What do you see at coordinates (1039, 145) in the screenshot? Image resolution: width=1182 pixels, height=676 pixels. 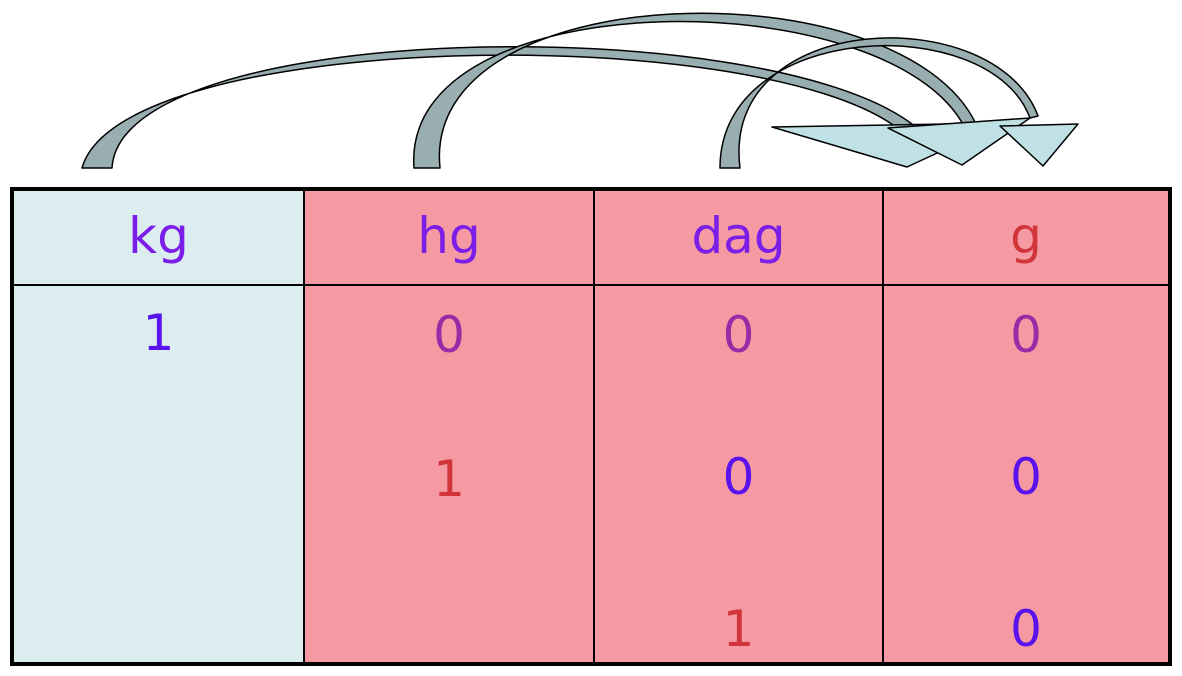 I see `arrow-dag-to-g-head` at bounding box center [1039, 145].